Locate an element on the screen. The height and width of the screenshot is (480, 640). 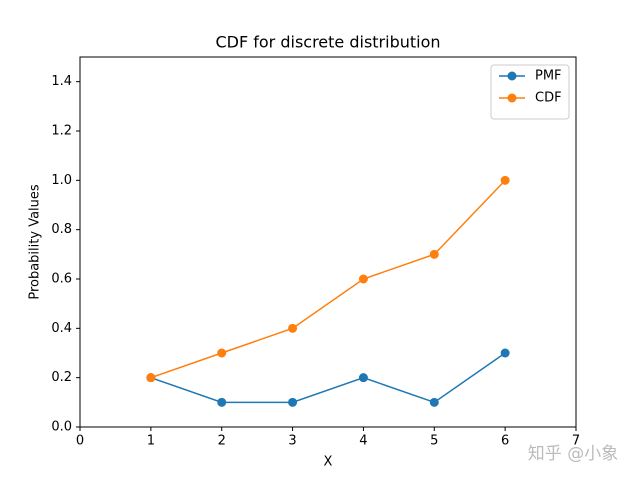
y-tick-label: 0.2 is located at coordinates (61, 377).